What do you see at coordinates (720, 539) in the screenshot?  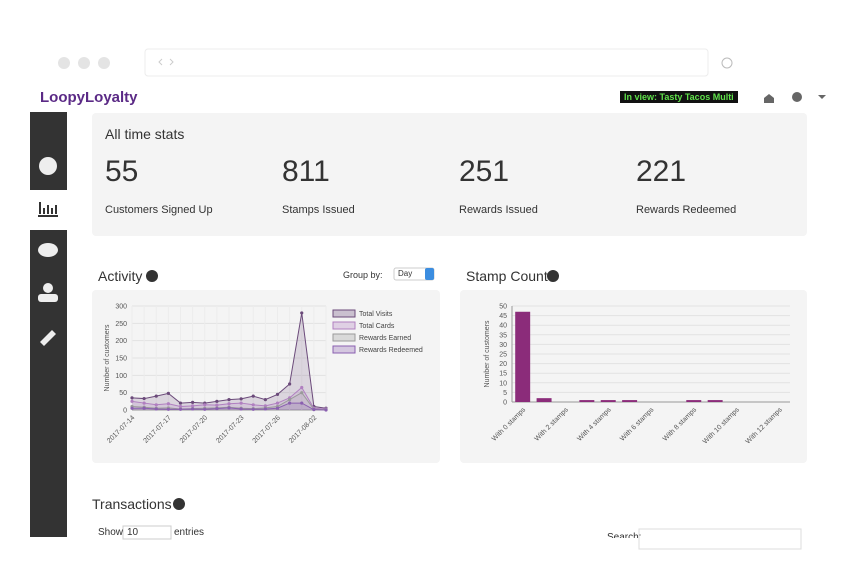 I see `search-box` at bounding box center [720, 539].